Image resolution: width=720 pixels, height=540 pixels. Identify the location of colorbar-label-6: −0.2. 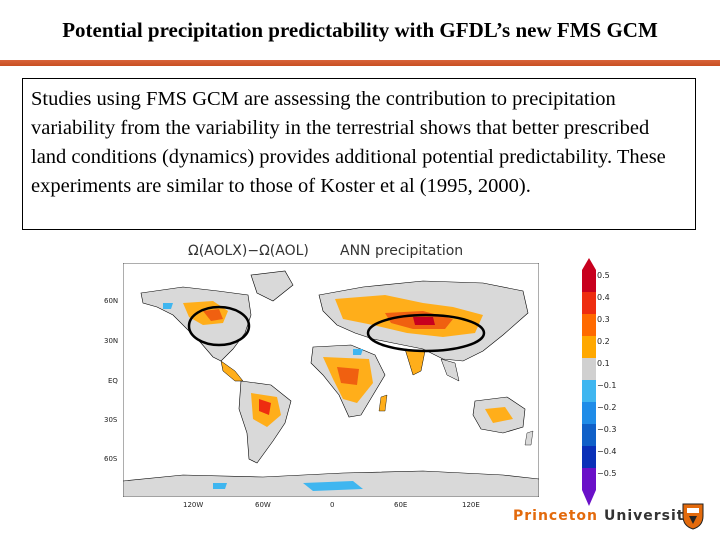
(607, 407).